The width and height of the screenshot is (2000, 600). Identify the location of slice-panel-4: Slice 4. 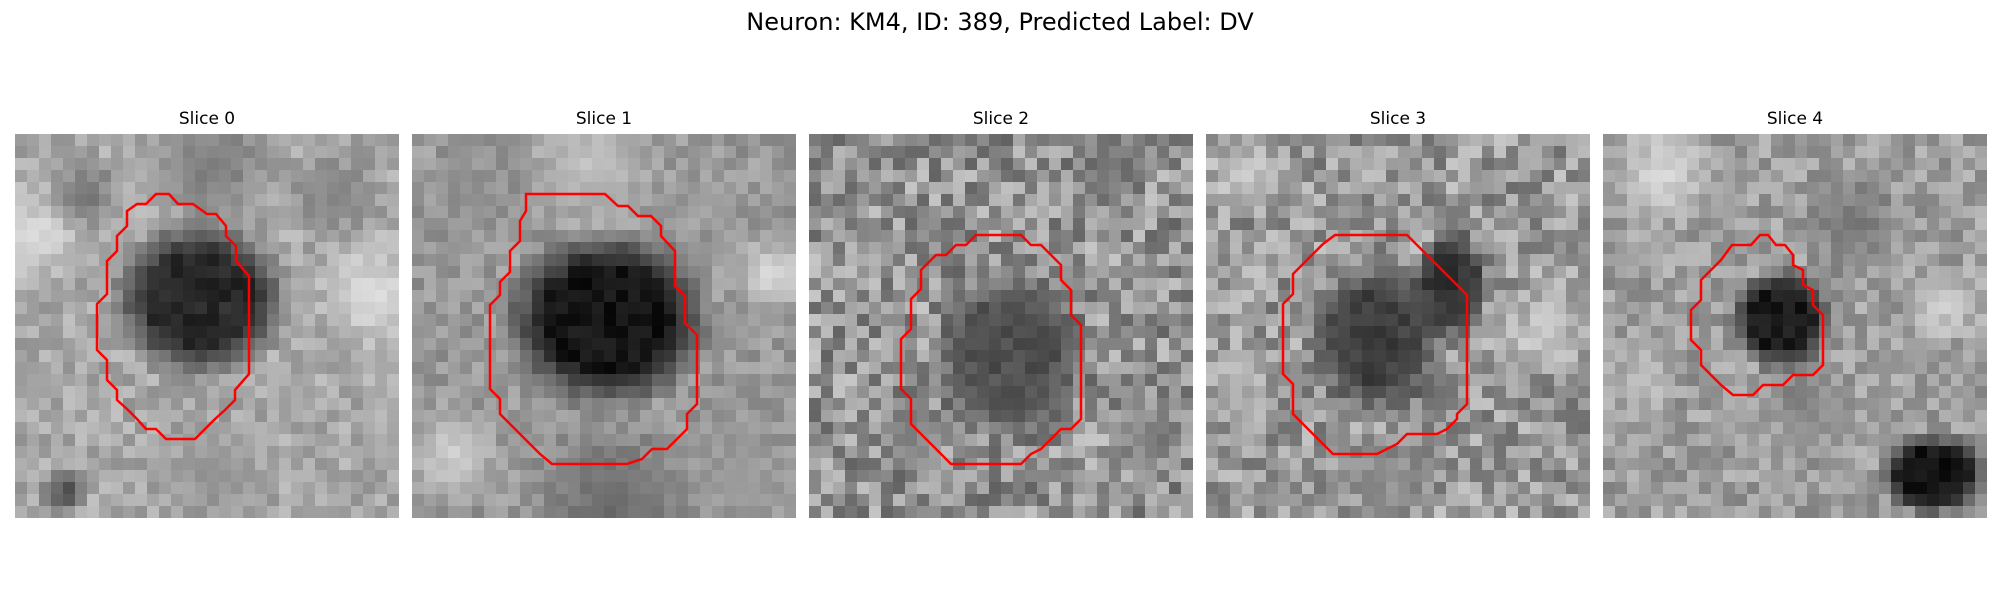
(1795, 313).